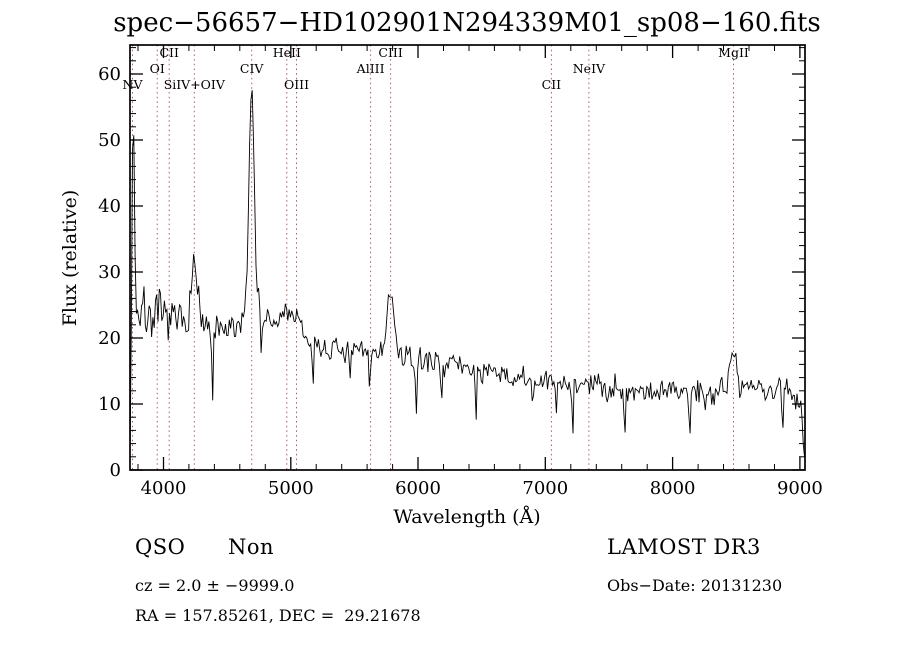 The image size is (900, 649). Describe the element at coordinates (291, 488) in the screenshot. I see `x-tick-label: 5000` at that location.